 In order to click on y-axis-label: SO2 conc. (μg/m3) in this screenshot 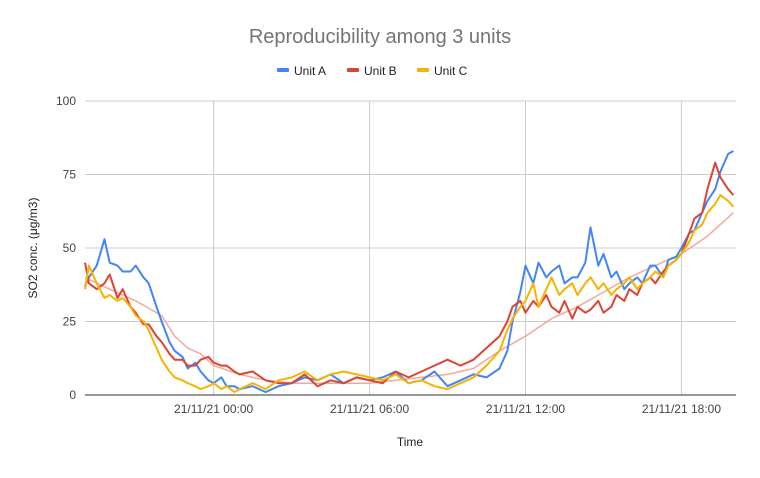, I will do `click(33, 248)`.